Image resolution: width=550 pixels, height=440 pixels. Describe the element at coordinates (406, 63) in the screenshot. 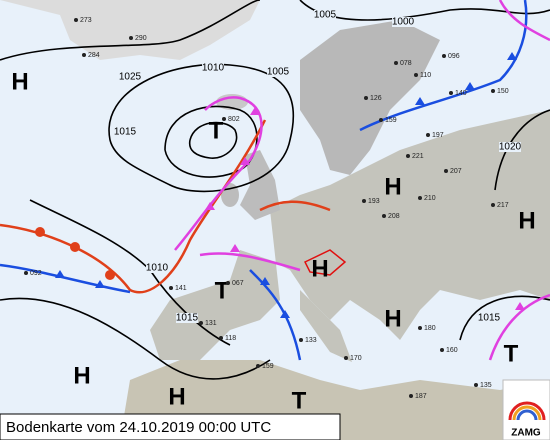

I see `station-value: 078` at that location.